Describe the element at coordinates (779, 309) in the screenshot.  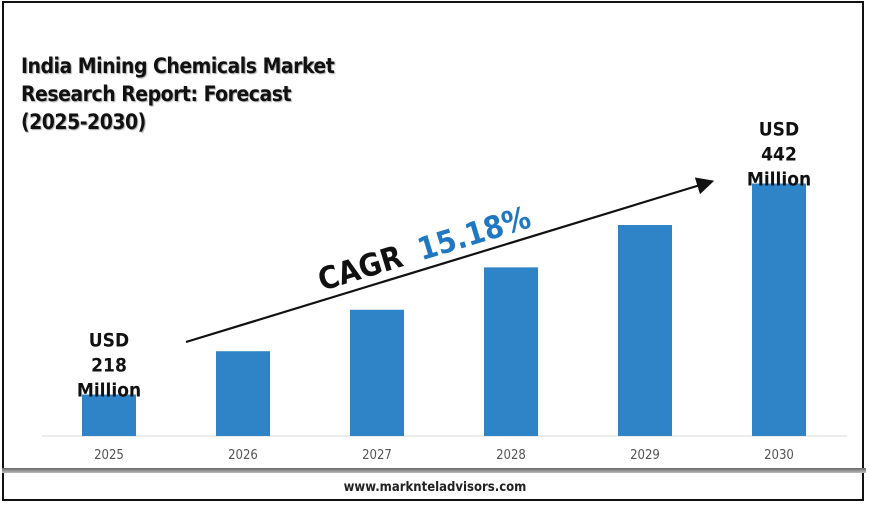
I see `bar-2030` at that location.